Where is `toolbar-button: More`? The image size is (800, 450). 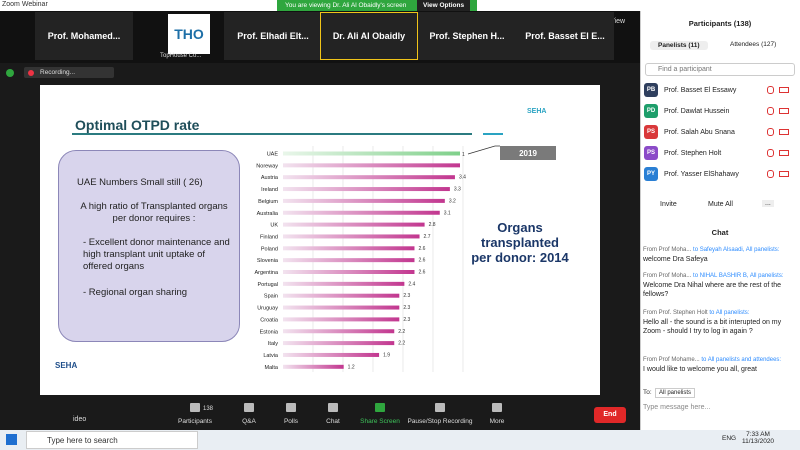 toolbar-button: More is located at coordinates (497, 421).